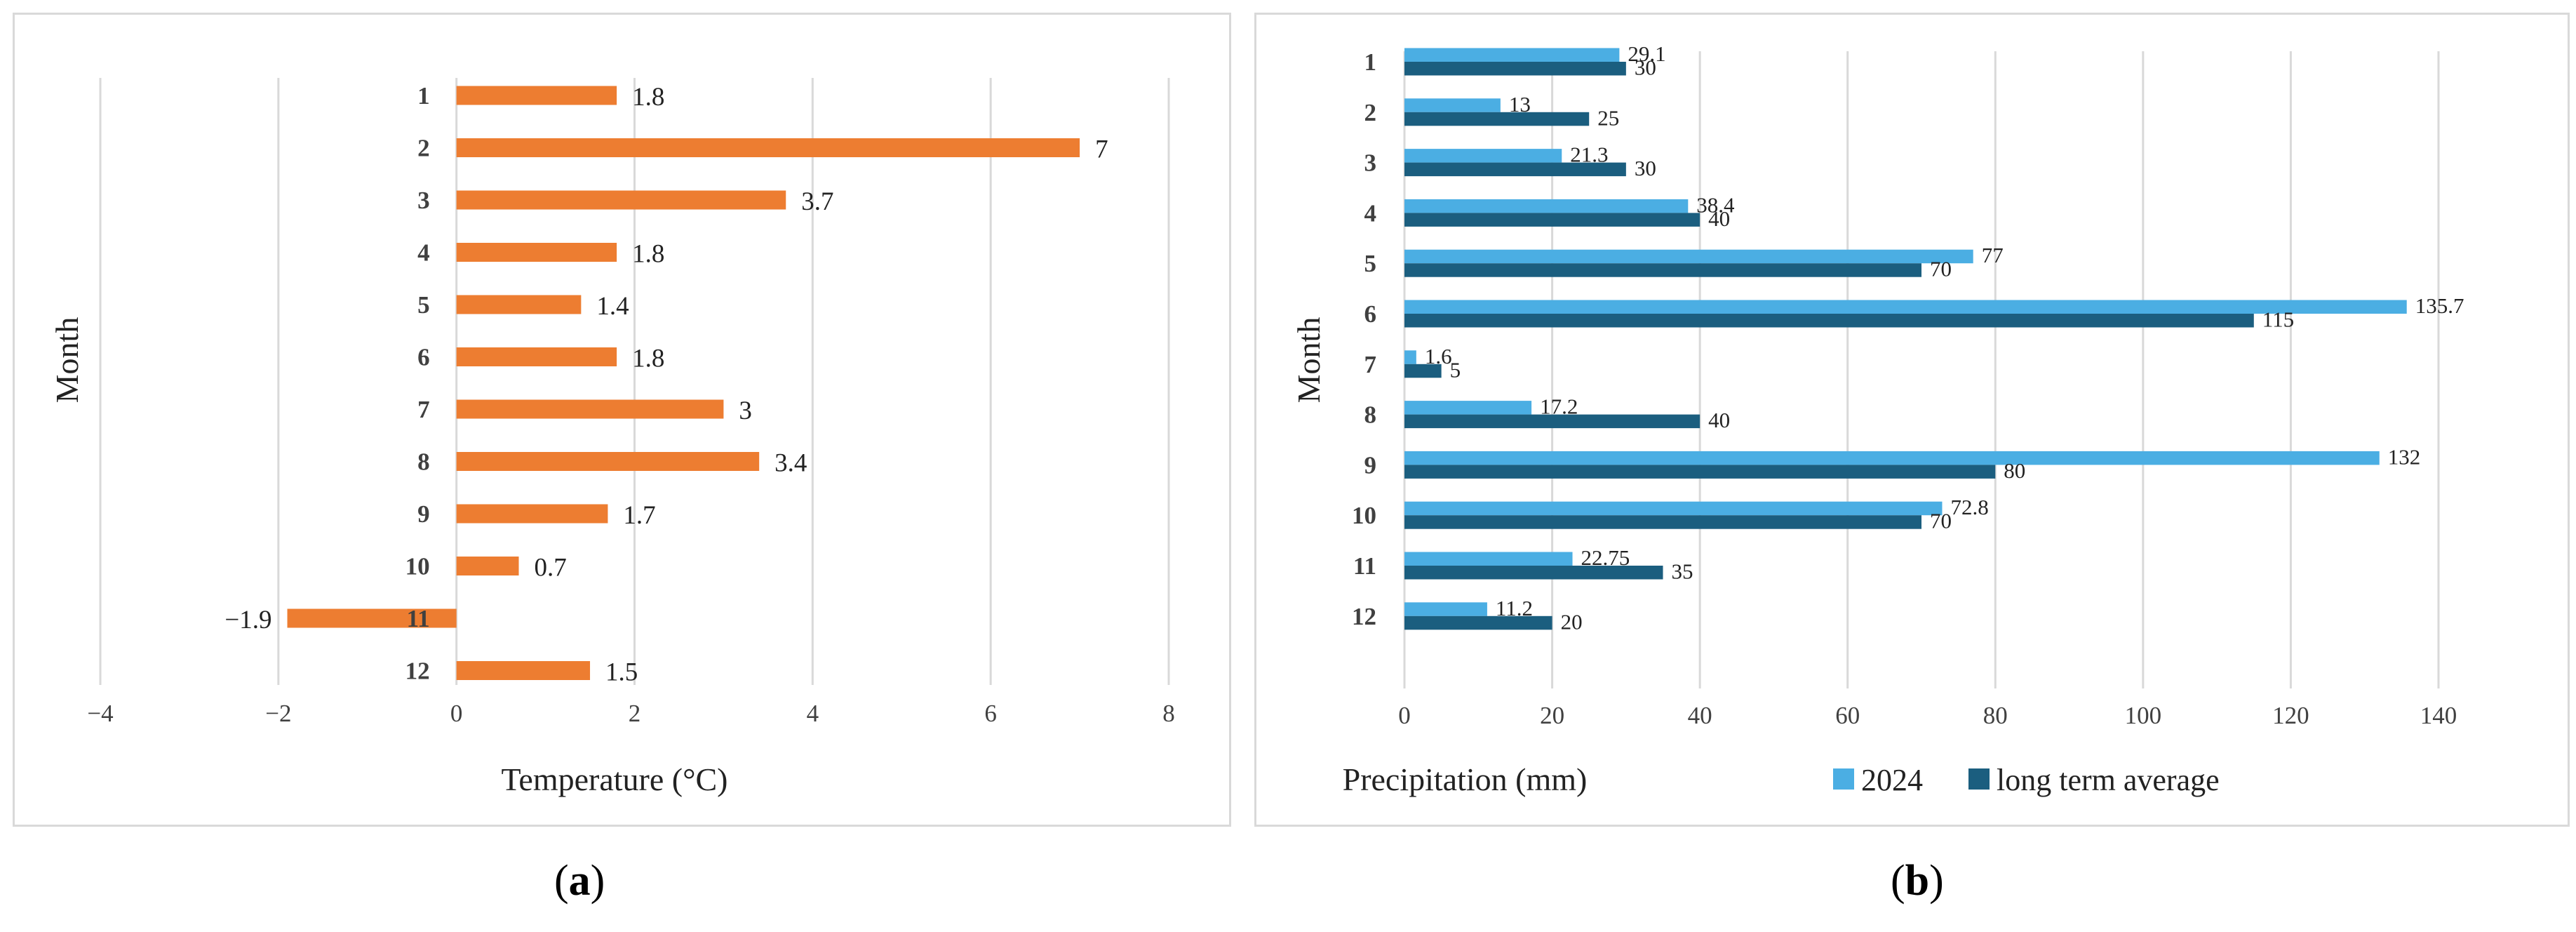 This screenshot has height=932, width=2576. What do you see at coordinates (417, 671) in the screenshot?
I see `temperature-month-label: 12` at bounding box center [417, 671].